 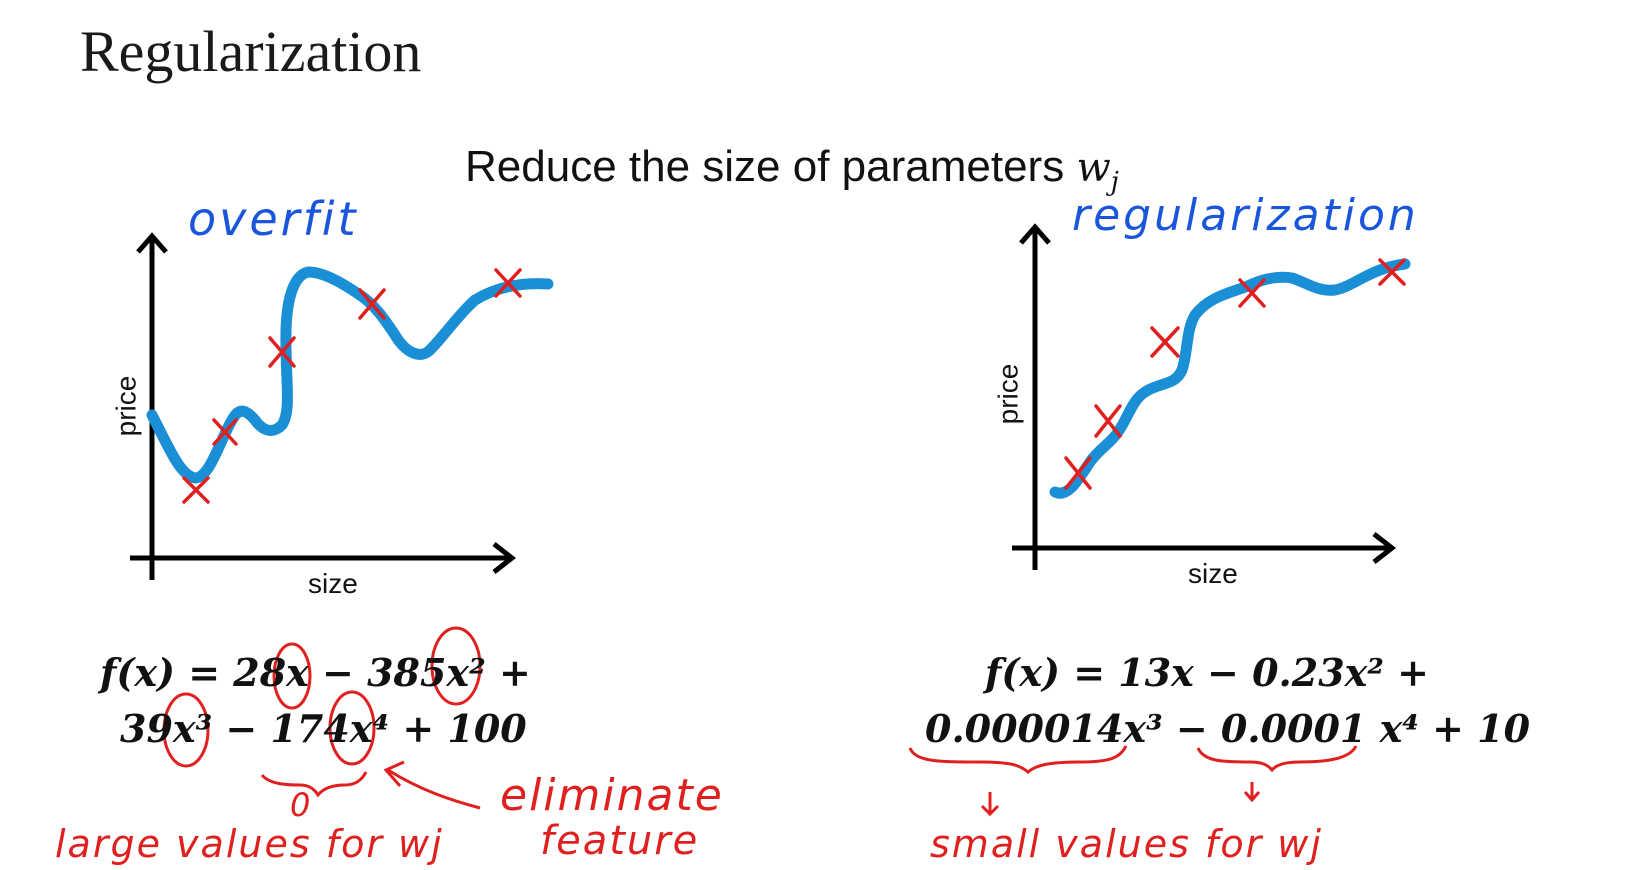 What do you see at coordinates (273, 219) in the screenshot?
I see `overfit-annotation: overfit` at bounding box center [273, 219].